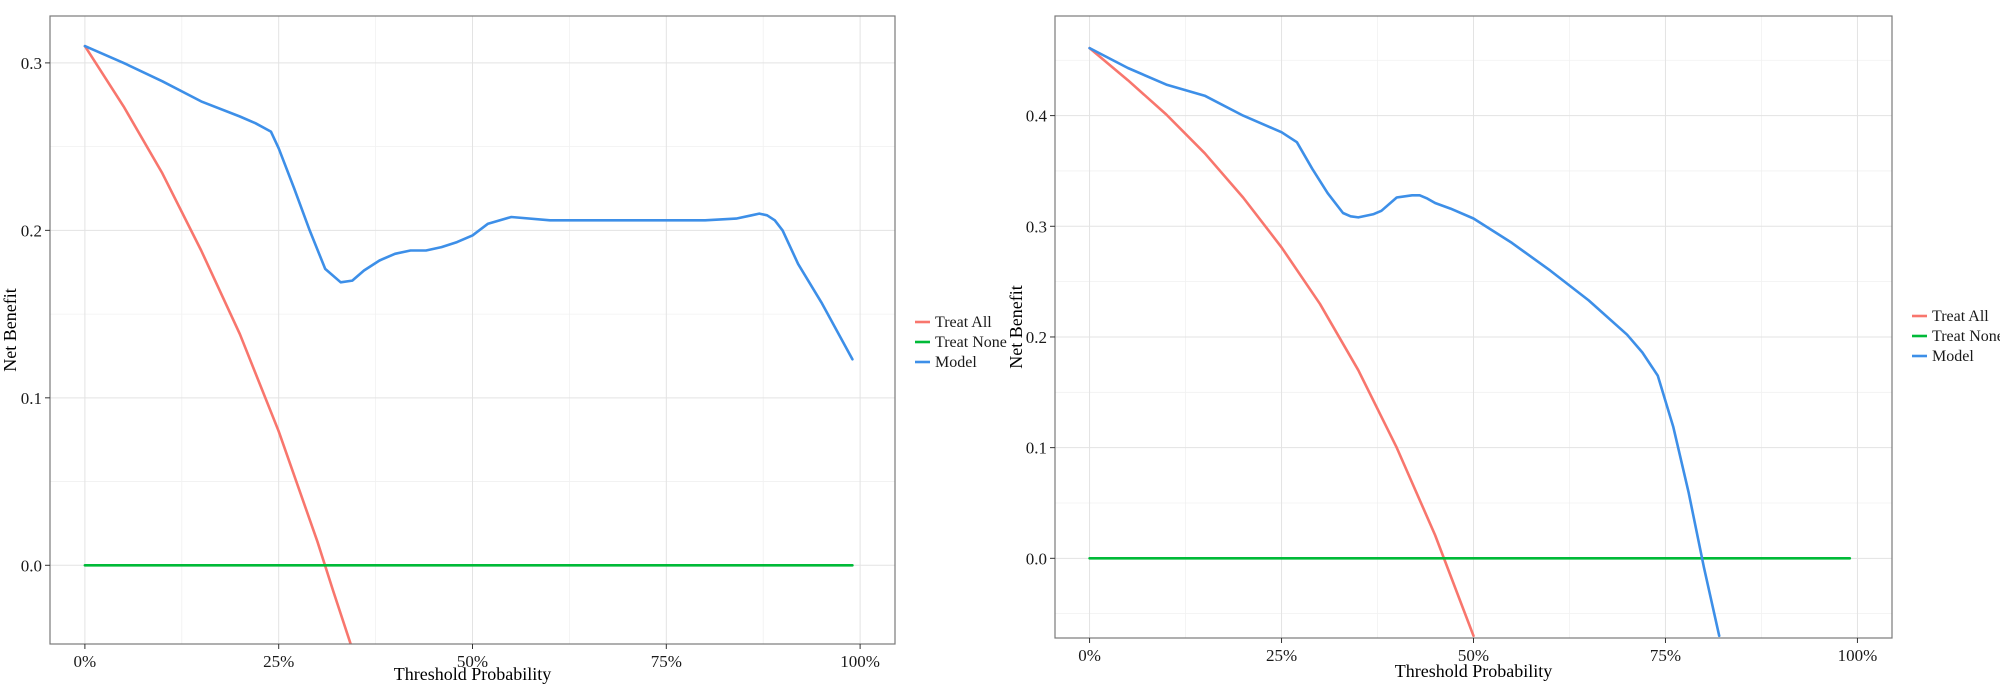  I want to click on y-tick-label: 0.4, so click(1037, 116).